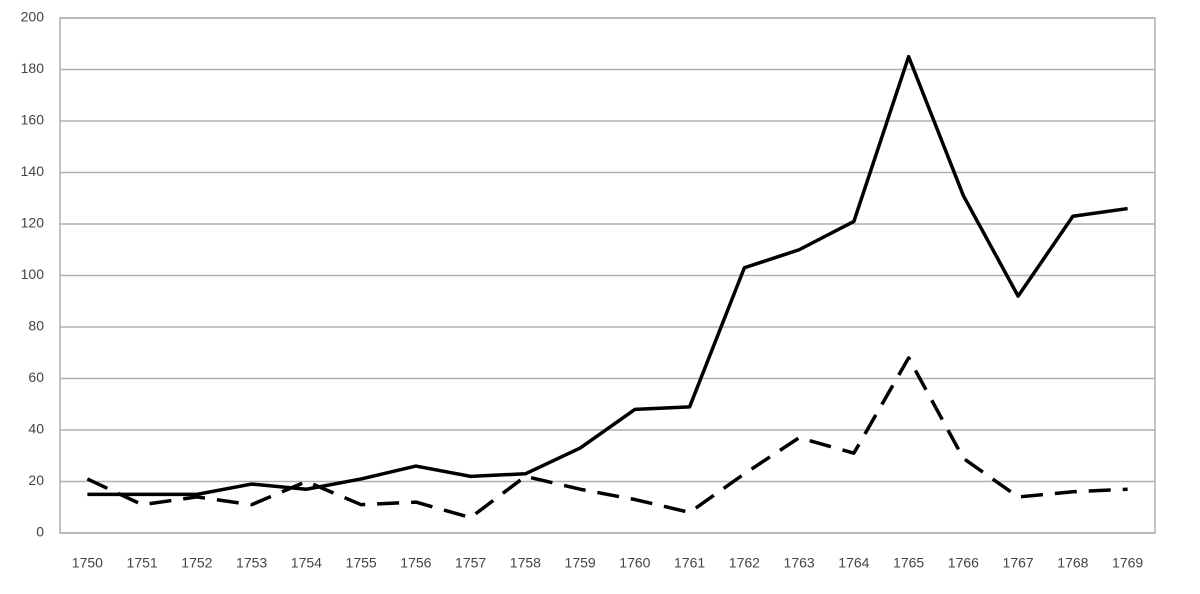  What do you see at coordinates (415, 563) in the screenshot?
I see `x-tick-label: 1756` at bounding box center [415, 563].